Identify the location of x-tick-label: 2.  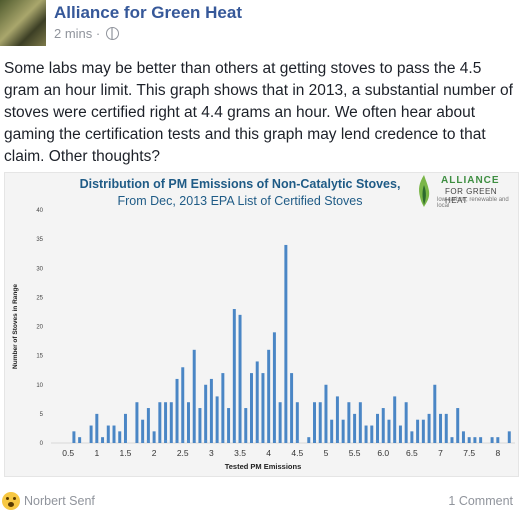
(154, 453).